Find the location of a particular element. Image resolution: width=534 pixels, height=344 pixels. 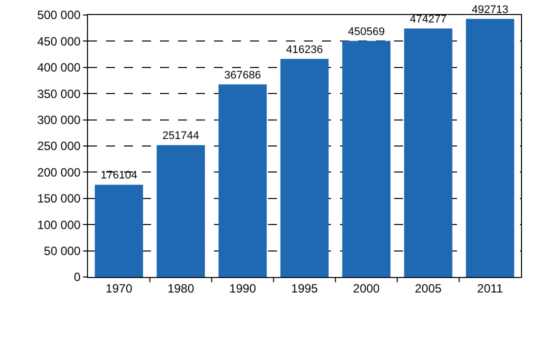

y-tick-label: 150 000 is located at coordinates (59, 199).